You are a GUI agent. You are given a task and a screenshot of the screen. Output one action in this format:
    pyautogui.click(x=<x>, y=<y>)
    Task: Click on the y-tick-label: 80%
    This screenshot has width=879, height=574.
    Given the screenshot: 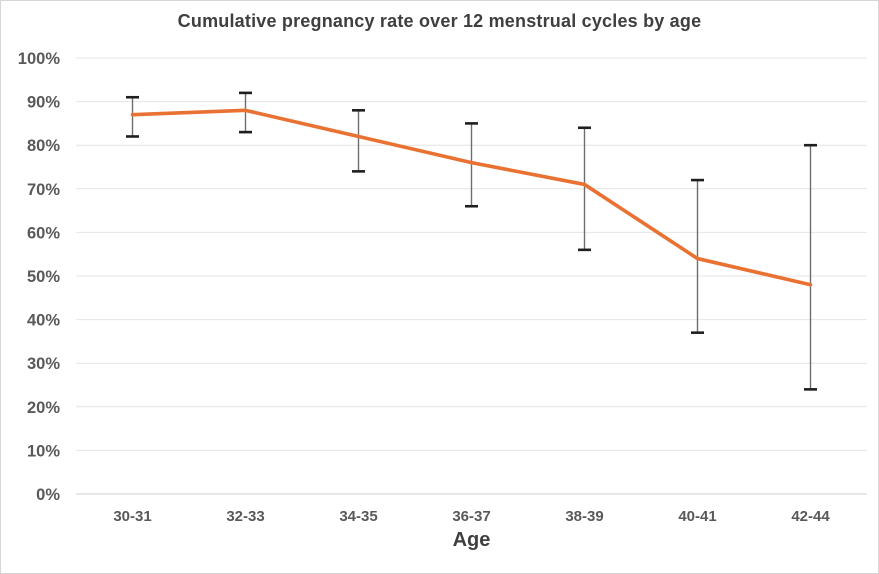 What is the action you would take?
    pyautogui.click(x=43, y=146)
    